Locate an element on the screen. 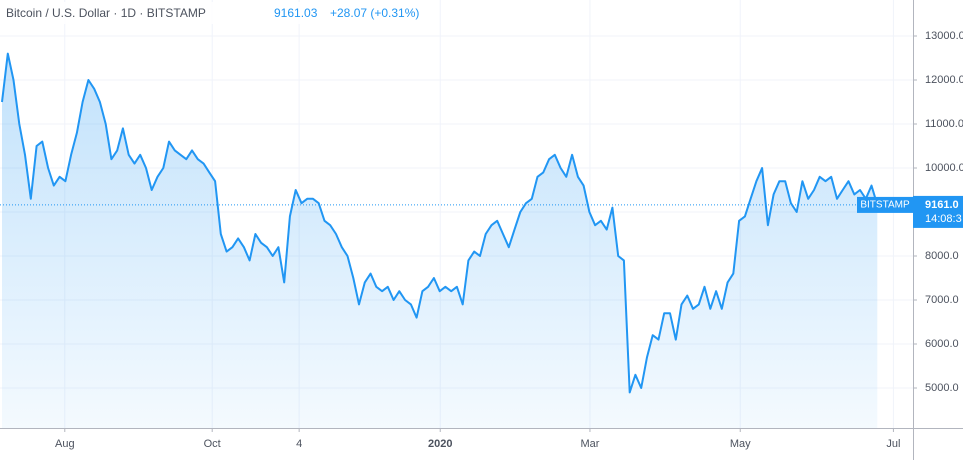 Image resolution: width=963 pixels, height=460 pixels. x-tick-label: 2020 is located at coordinates (440, 444).